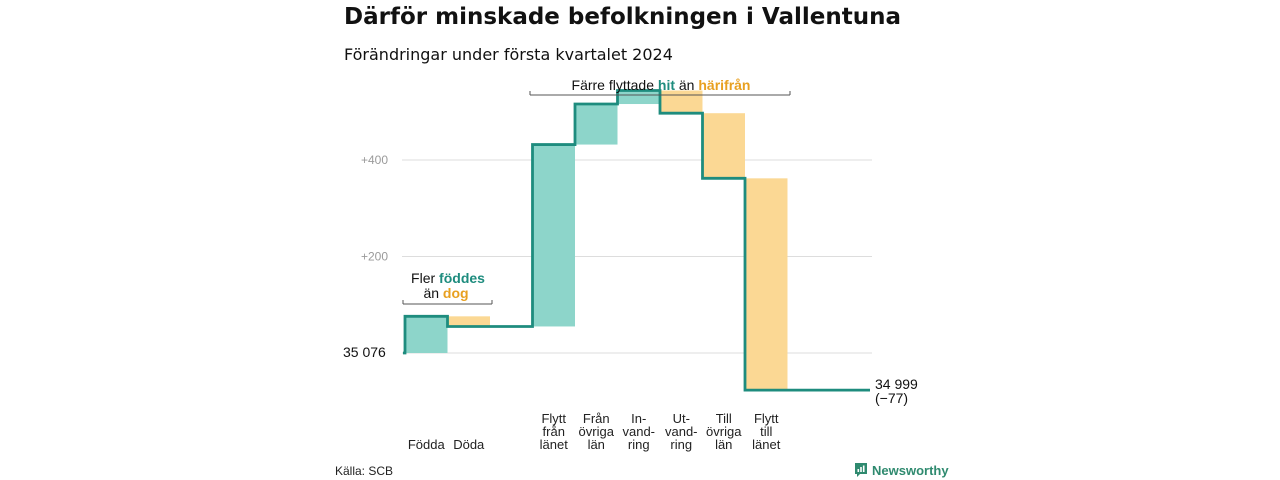  Describe the element at coordinates (681, 418) in the screenshot. I see `category-label: Ut-` at that location.